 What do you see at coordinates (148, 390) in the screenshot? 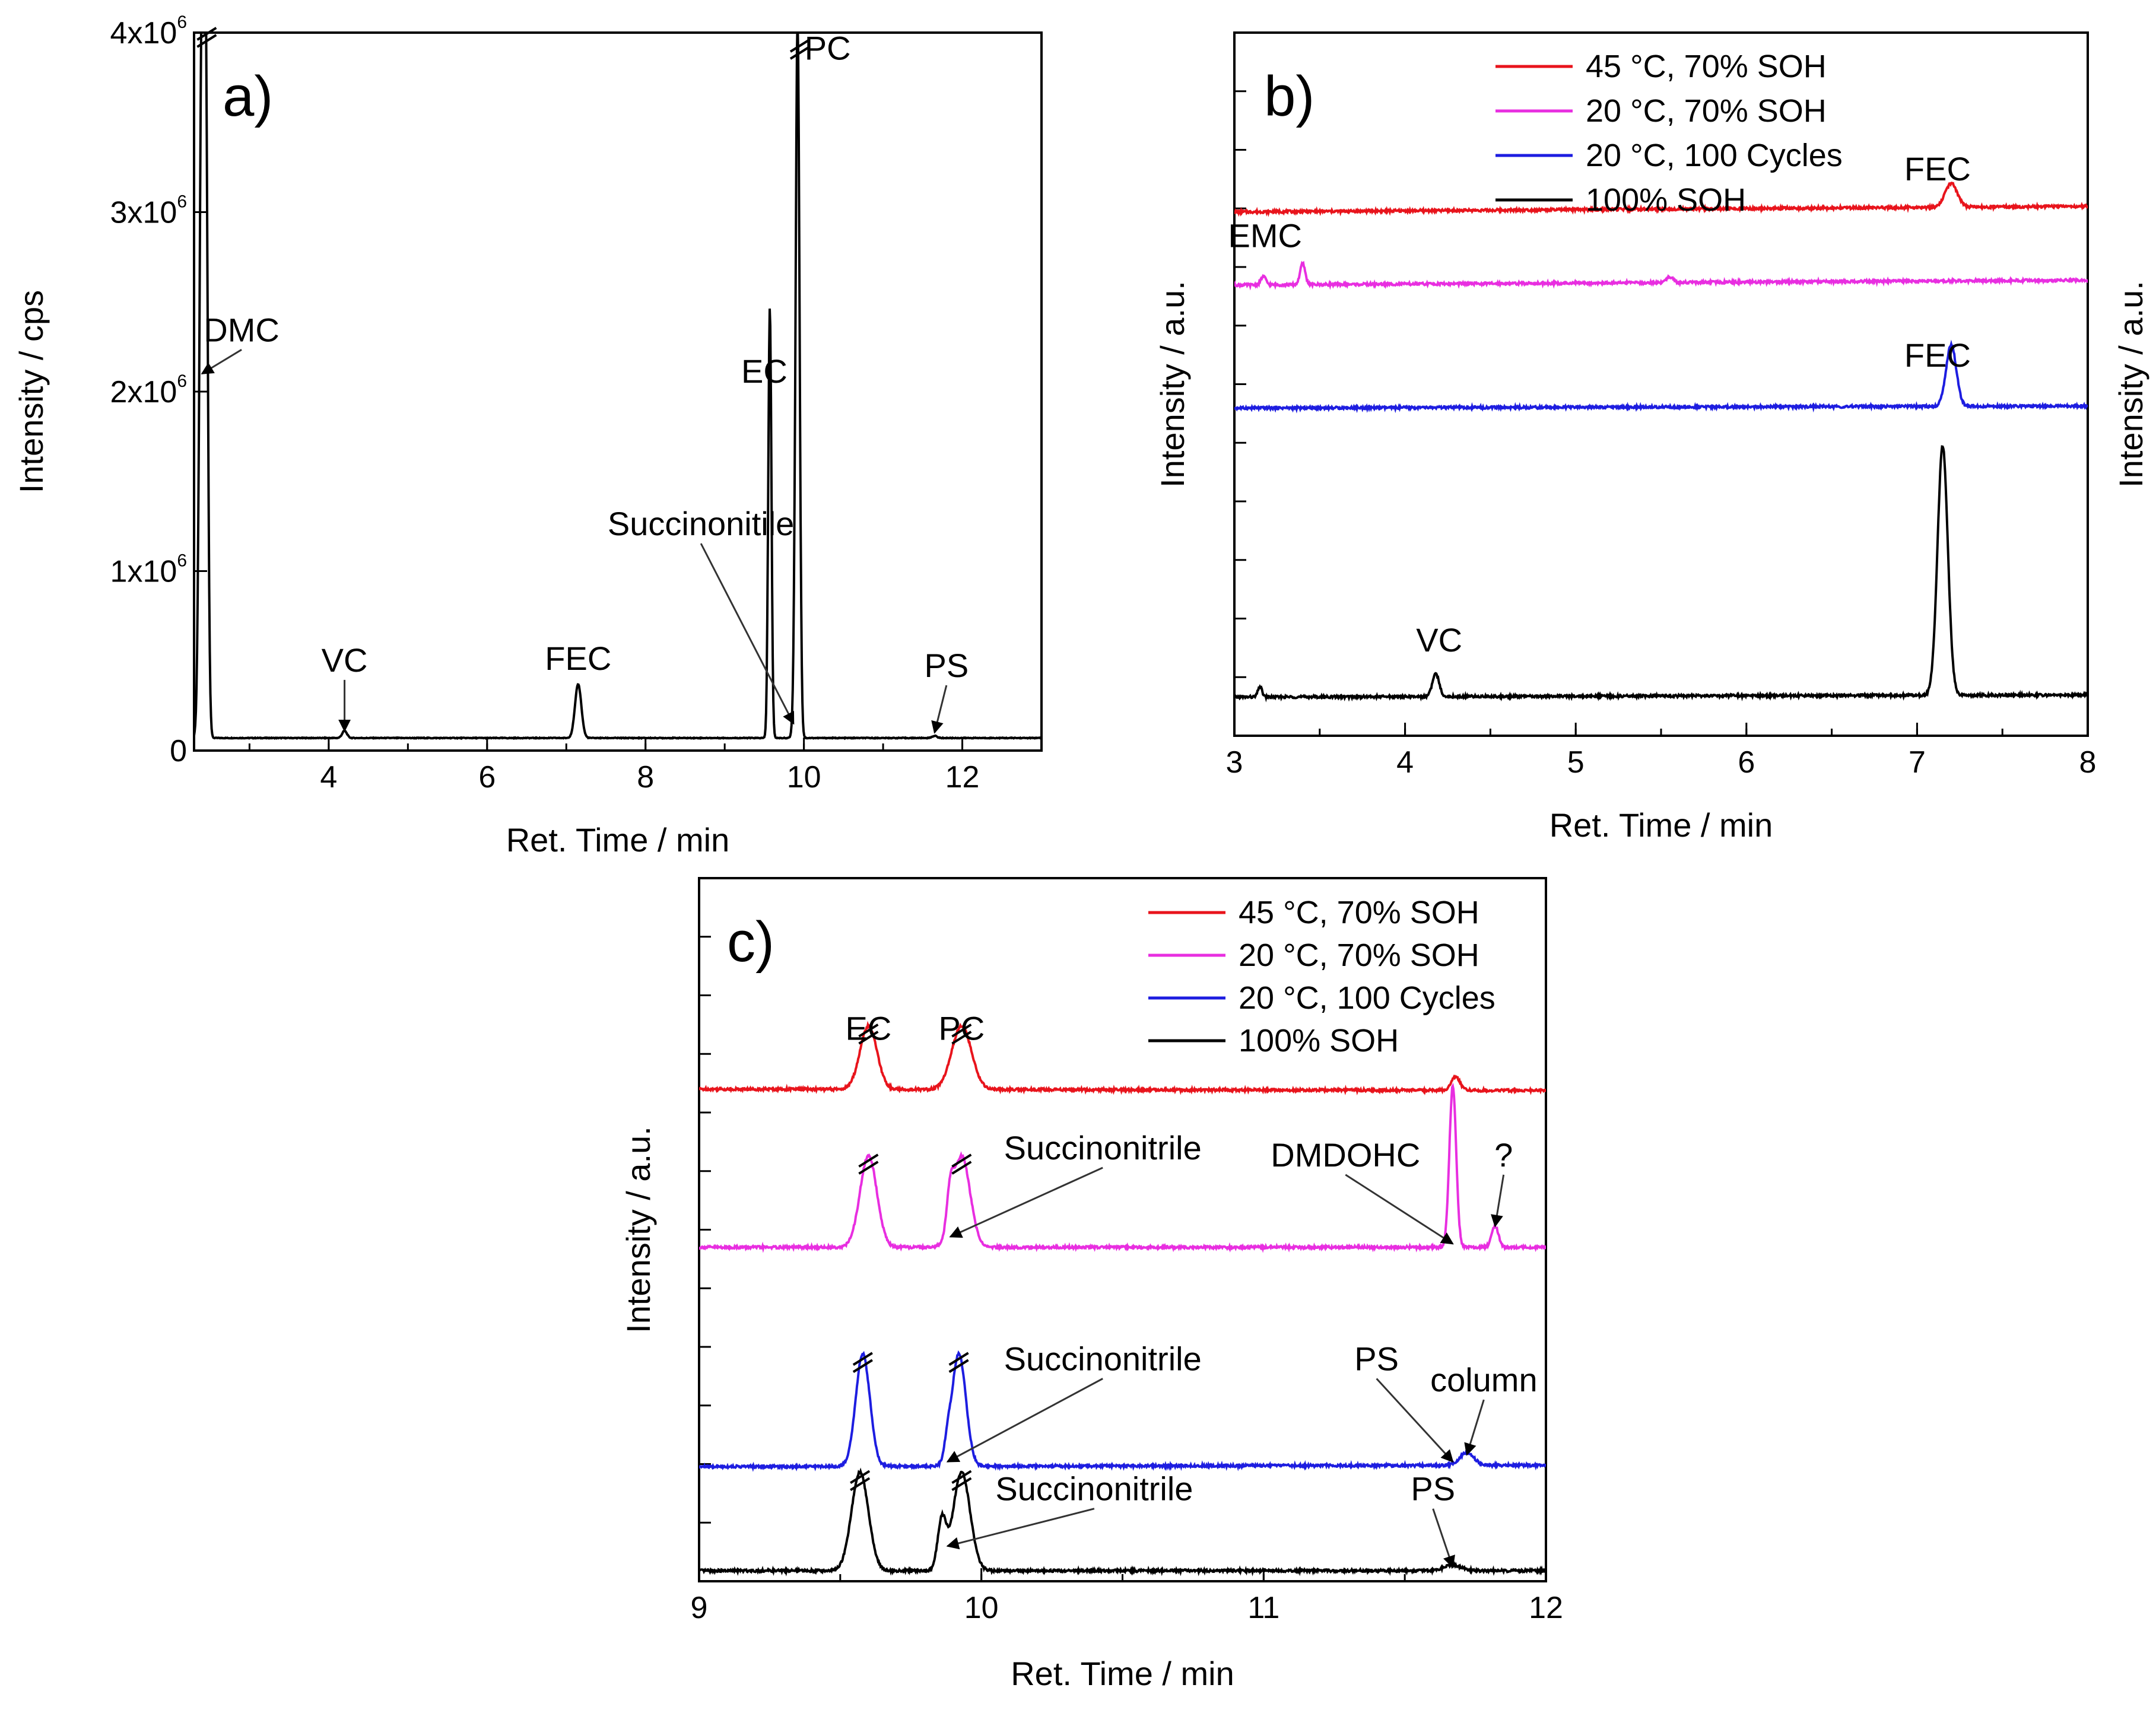
I see `y-tick-label: 2x10⁶` at bounding box center [148, 390].